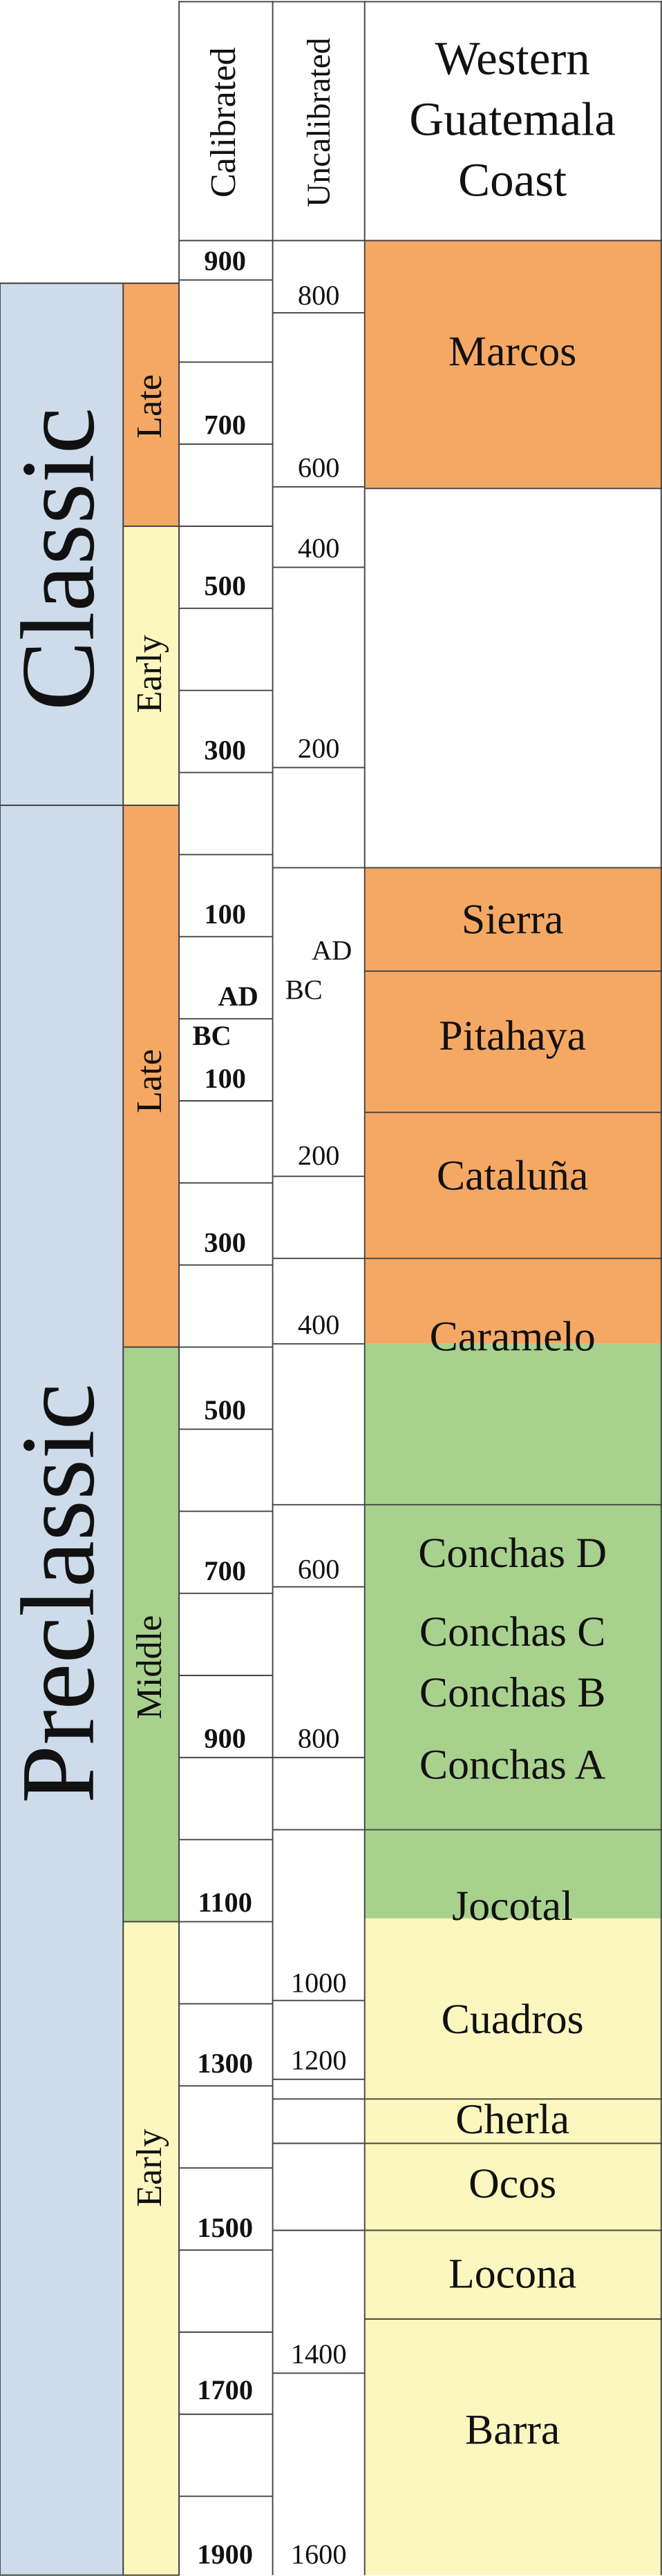  I want to click on phase-label: Conchas D, so click(512, 1553).